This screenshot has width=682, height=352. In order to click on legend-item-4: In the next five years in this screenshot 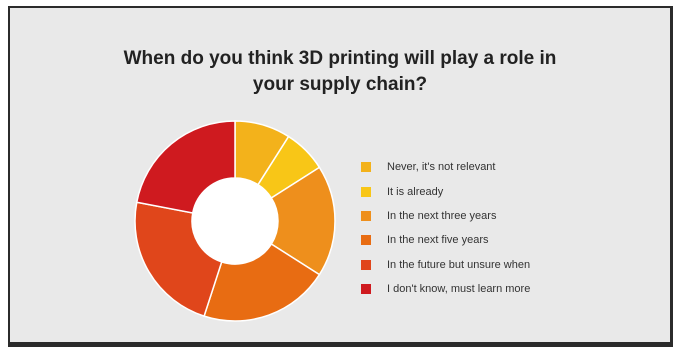, I will do `click(445, 240)`.